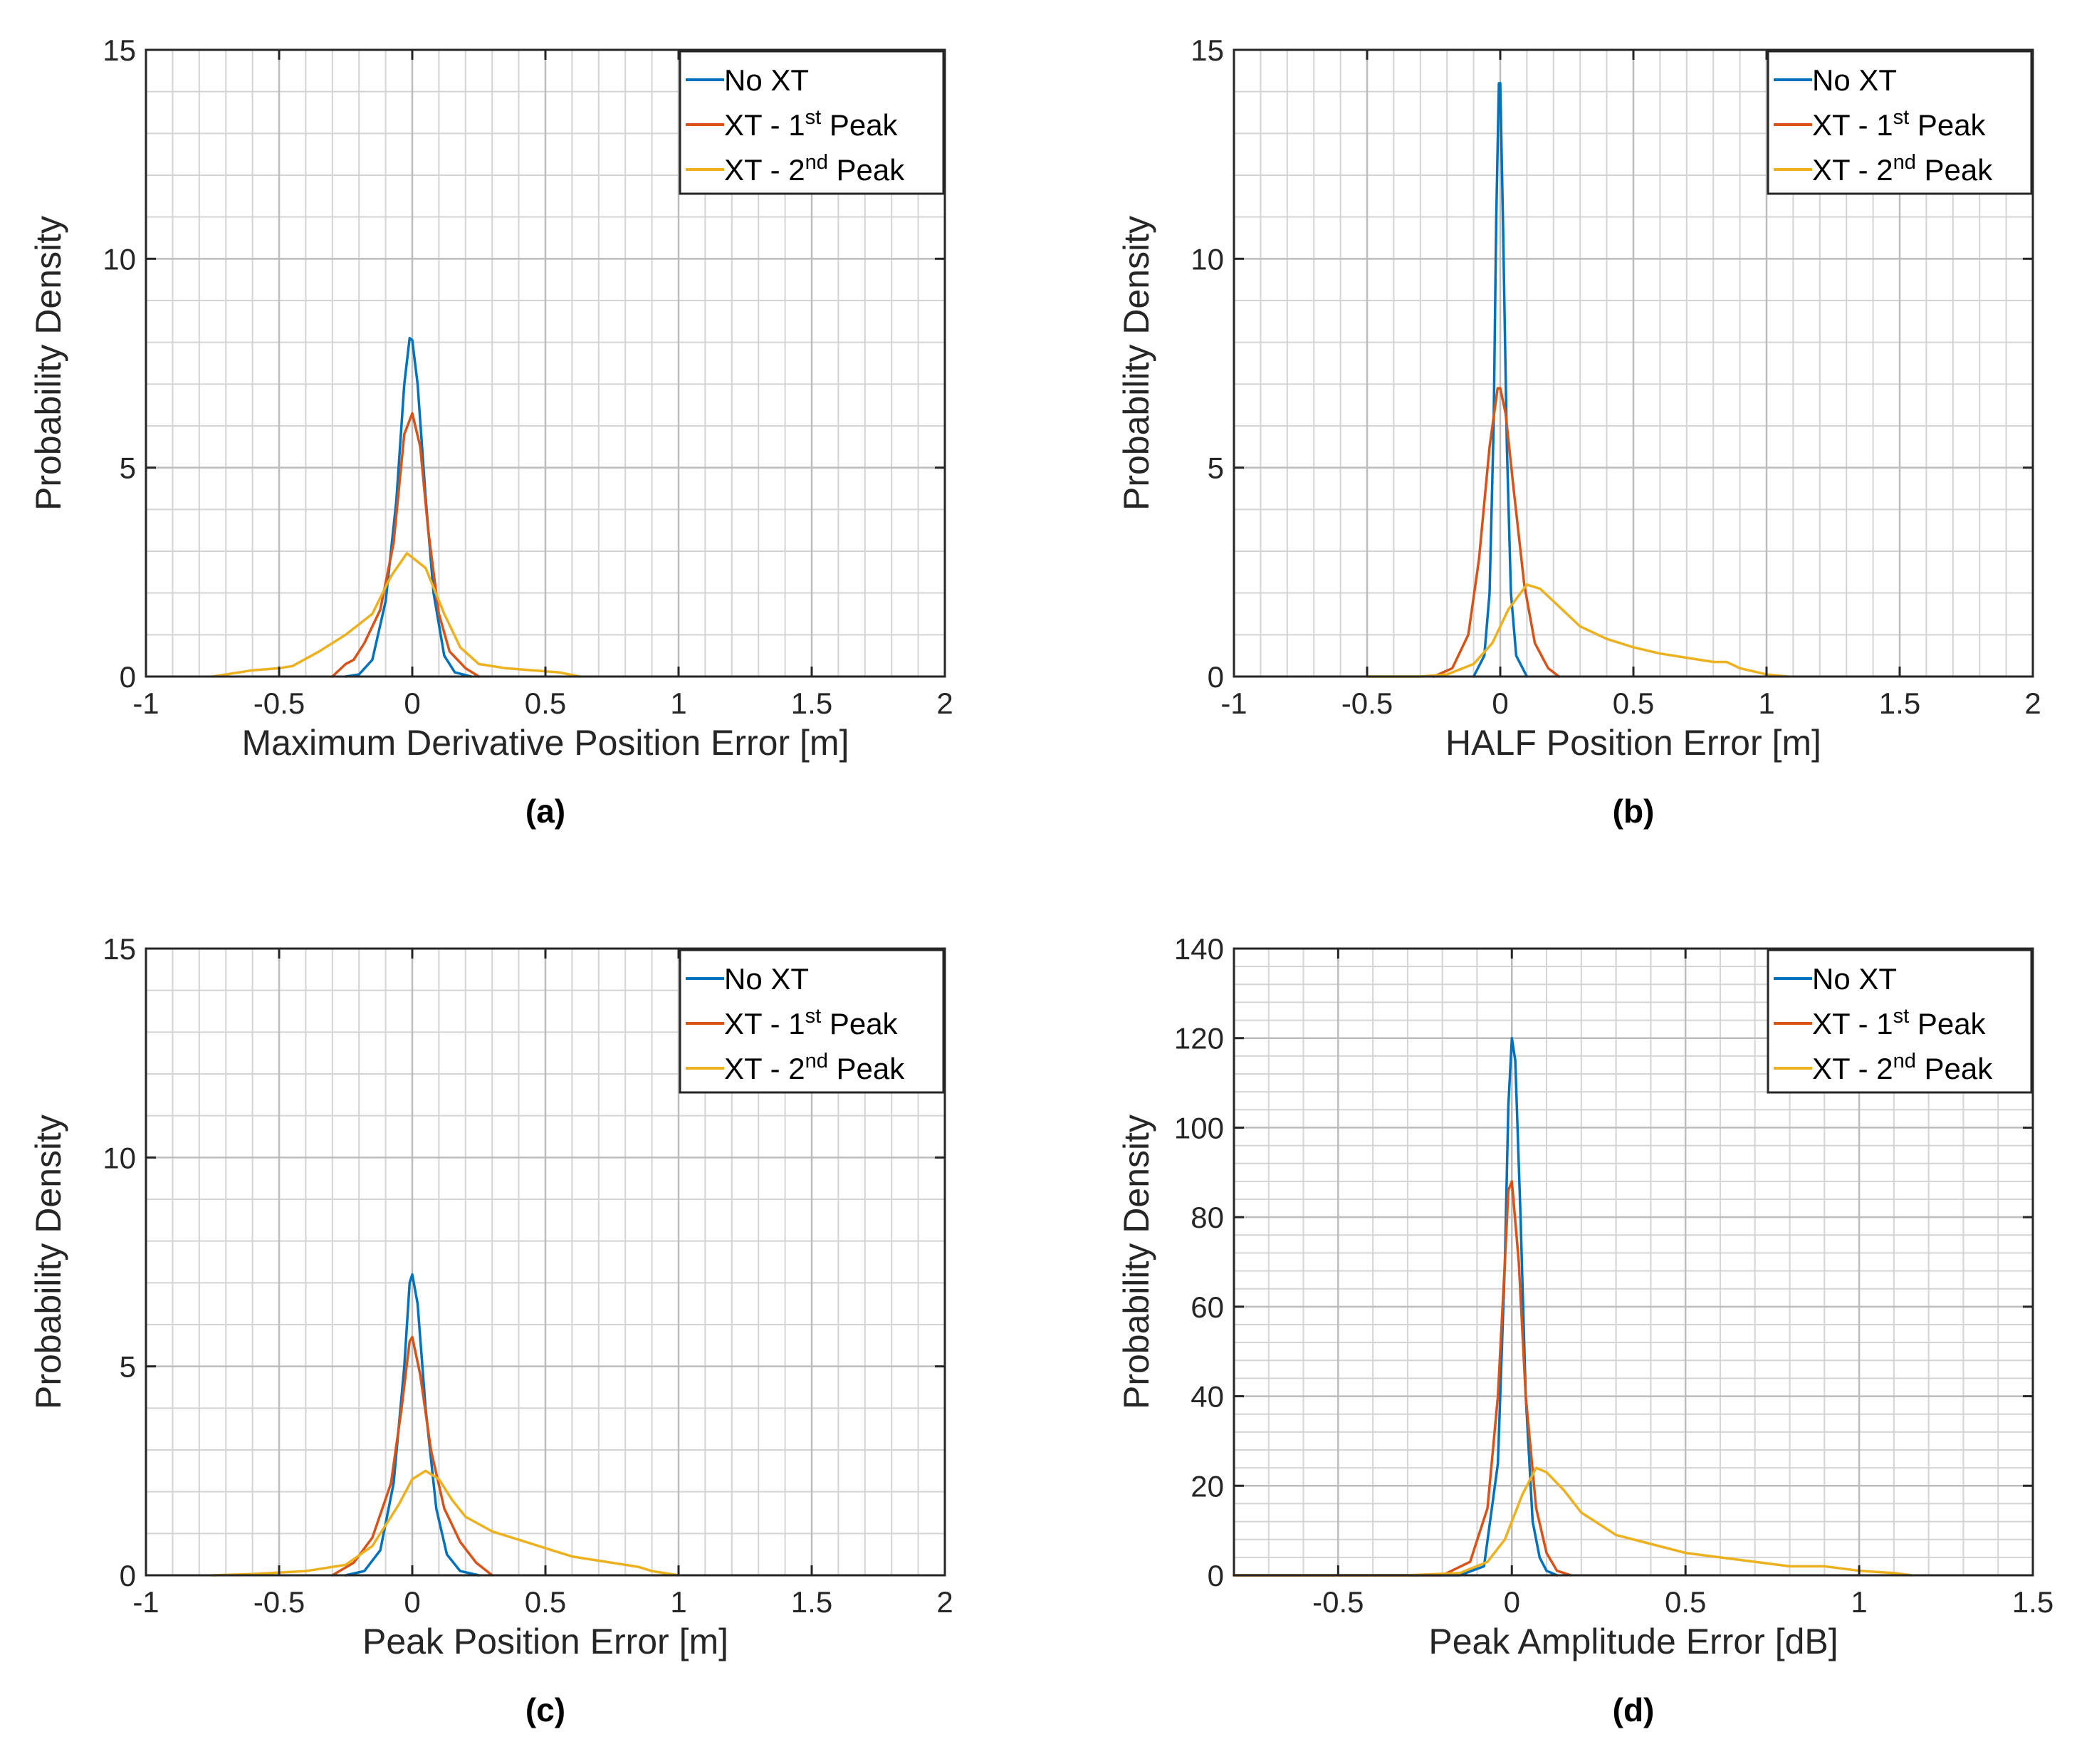 The width and height of the screenshot is (2077, 1764). Describe the element at coordinates (1634, 1710) in the screenshot. I see `panel-caption: (d)` at that location.